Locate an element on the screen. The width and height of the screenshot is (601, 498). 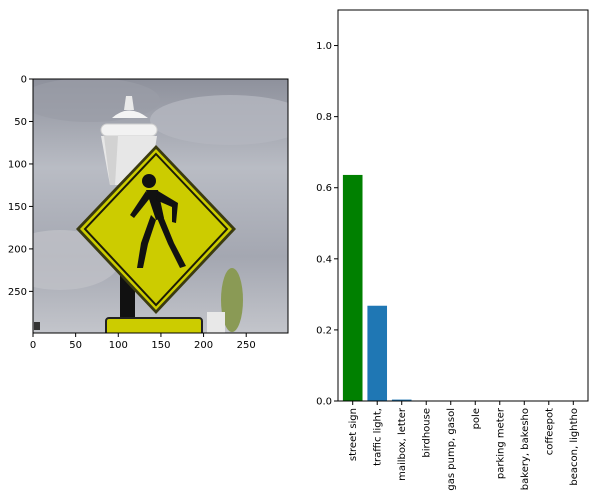
image-x-axis: 0 50 100 150 200 250 is located at coordinates (143, 342).